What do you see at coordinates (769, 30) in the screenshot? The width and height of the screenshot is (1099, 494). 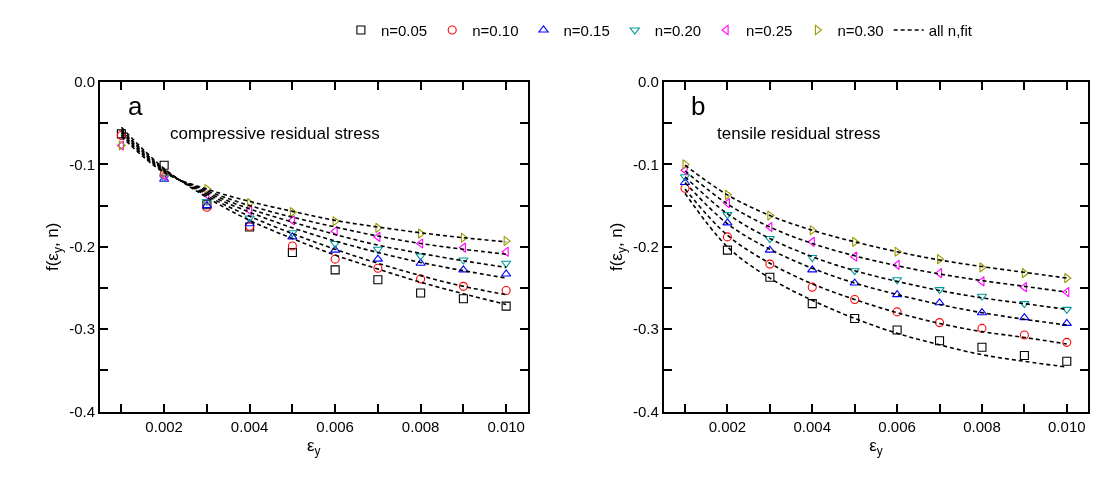 I see `legend-label: n=0.25` at bounding box center [769, 30].